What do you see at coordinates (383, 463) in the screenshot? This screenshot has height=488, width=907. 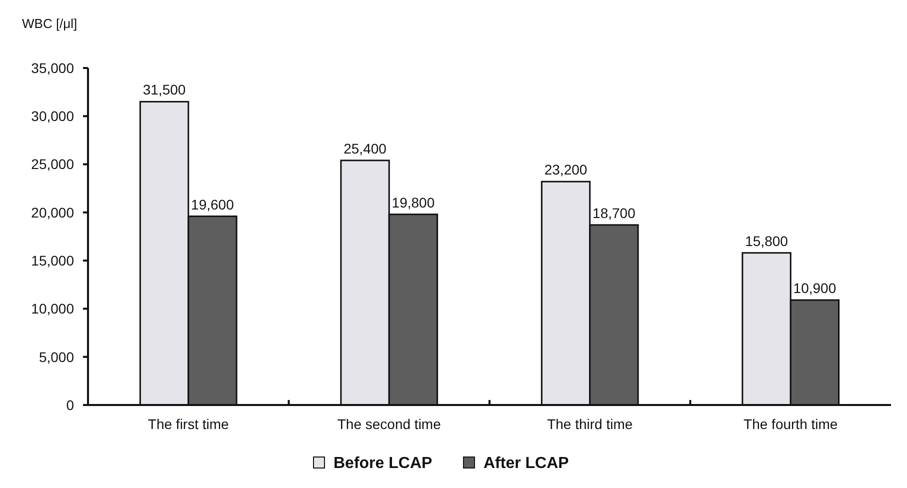 I see `legend-label: Before LCAP` at bounding box center [383, 463].